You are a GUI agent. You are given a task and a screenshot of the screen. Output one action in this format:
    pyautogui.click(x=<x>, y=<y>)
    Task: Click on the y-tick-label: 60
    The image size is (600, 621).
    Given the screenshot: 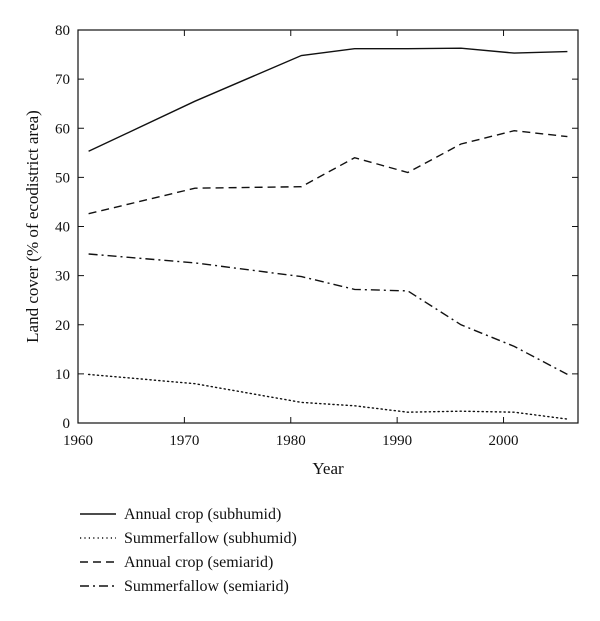 What is the action you would take?
    pyautogui.click(x=62, y=129)
    